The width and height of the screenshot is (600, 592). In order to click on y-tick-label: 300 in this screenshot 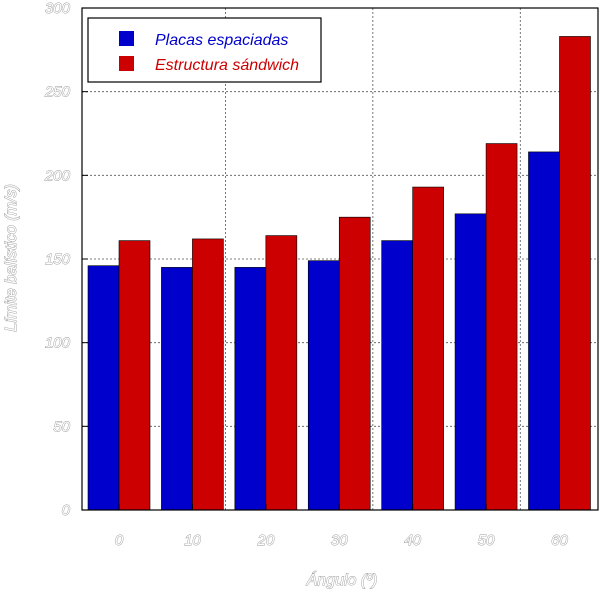, I will do `click(58, 8)`.